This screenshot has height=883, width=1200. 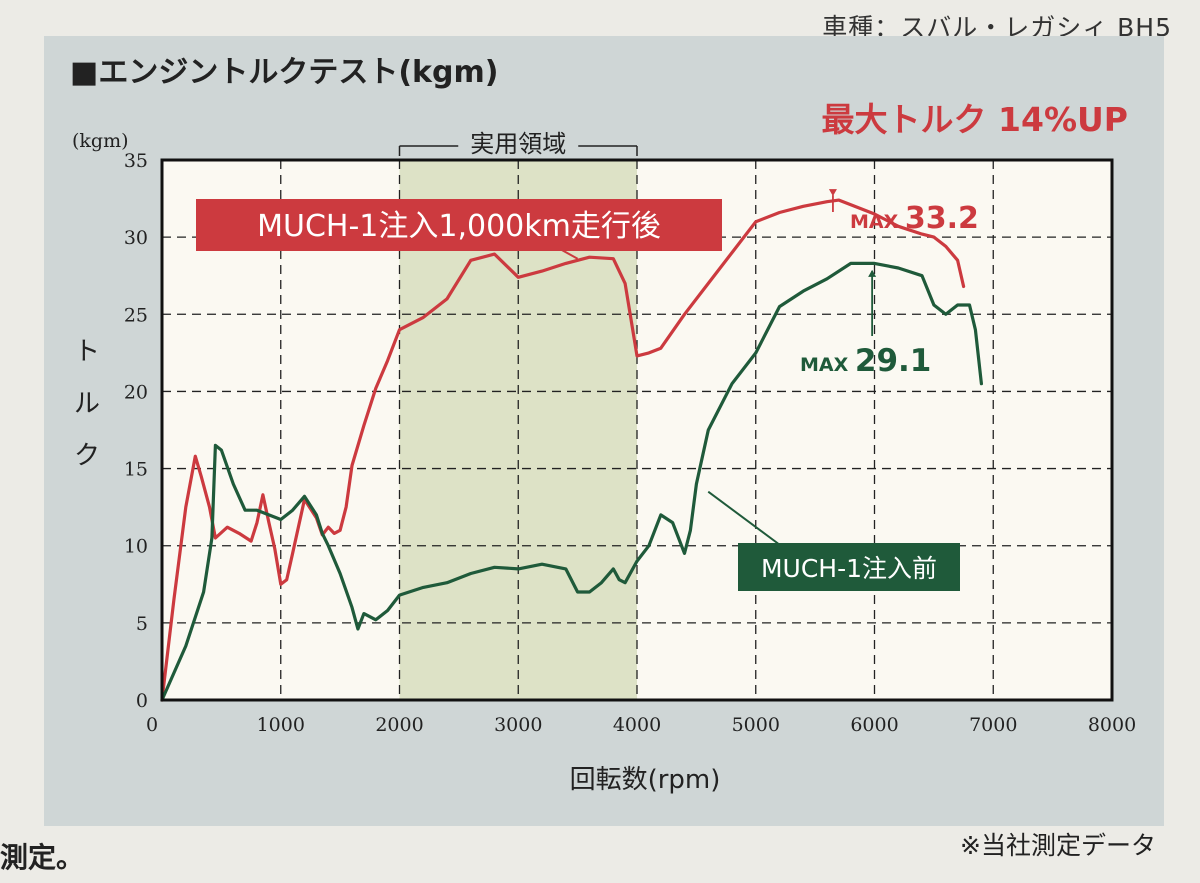 I want to click on legend-box-before, so click(x=849, y=567).